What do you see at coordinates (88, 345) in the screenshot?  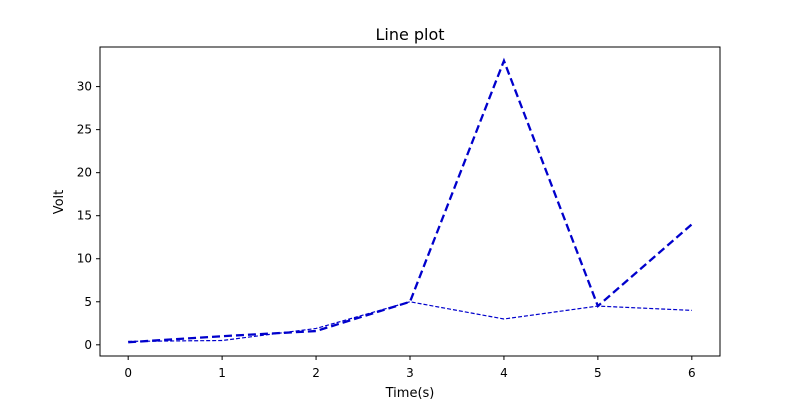 I see `y-tick-label-0: 0` at bounding box center [88, 345].